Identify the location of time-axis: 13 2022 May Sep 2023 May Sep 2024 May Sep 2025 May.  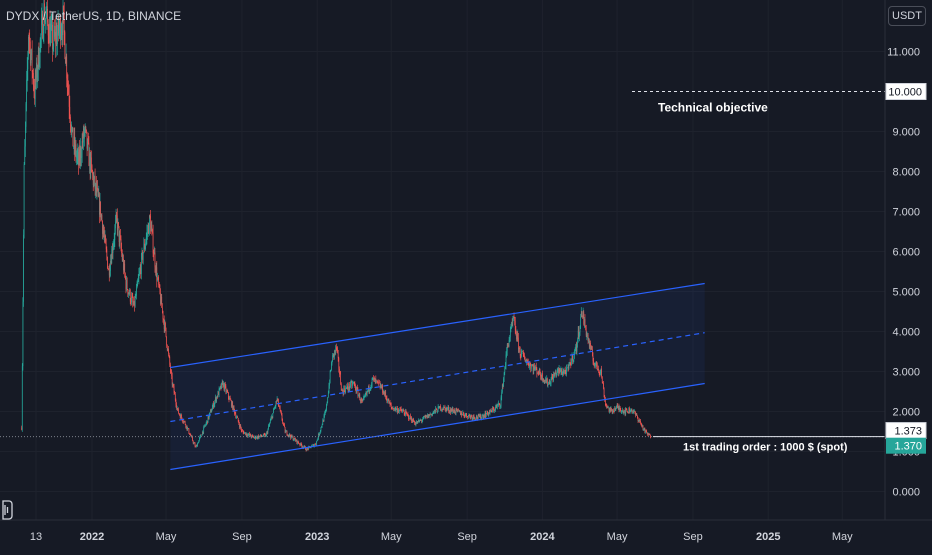
(441, 537).